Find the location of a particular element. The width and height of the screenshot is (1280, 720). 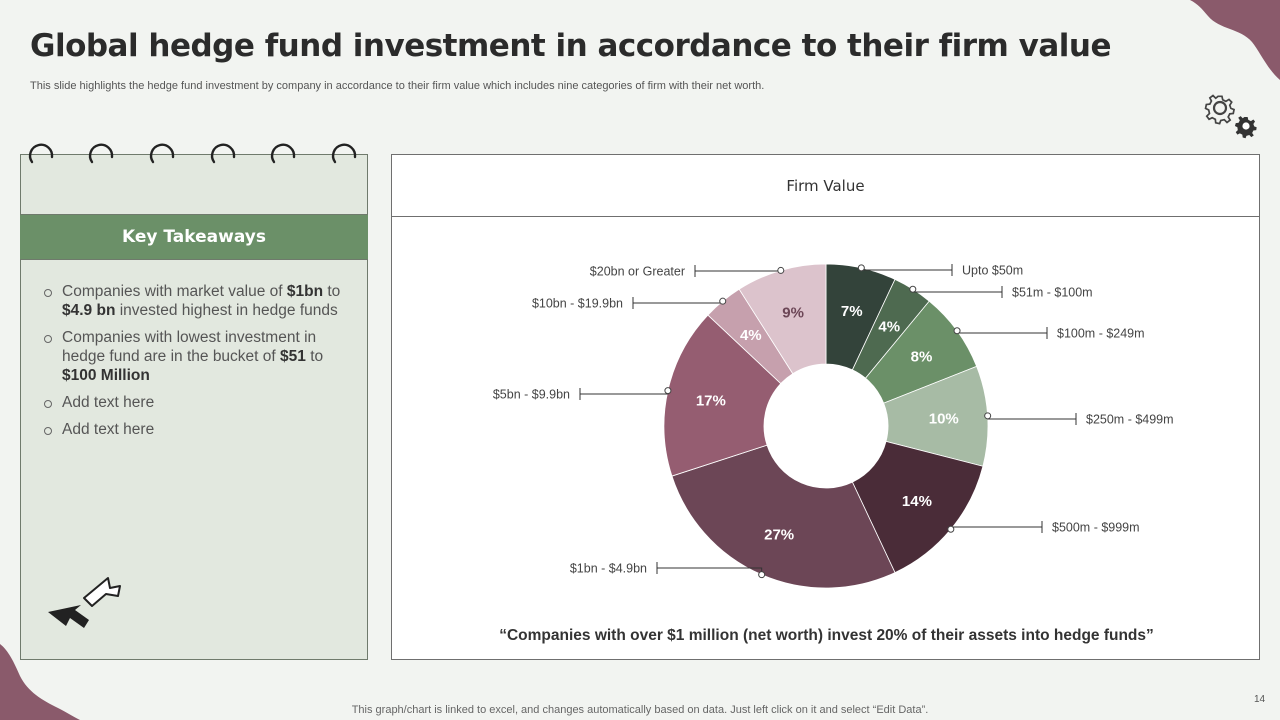

corner-decoration-bottom-left is located at coordinates (40, 682).